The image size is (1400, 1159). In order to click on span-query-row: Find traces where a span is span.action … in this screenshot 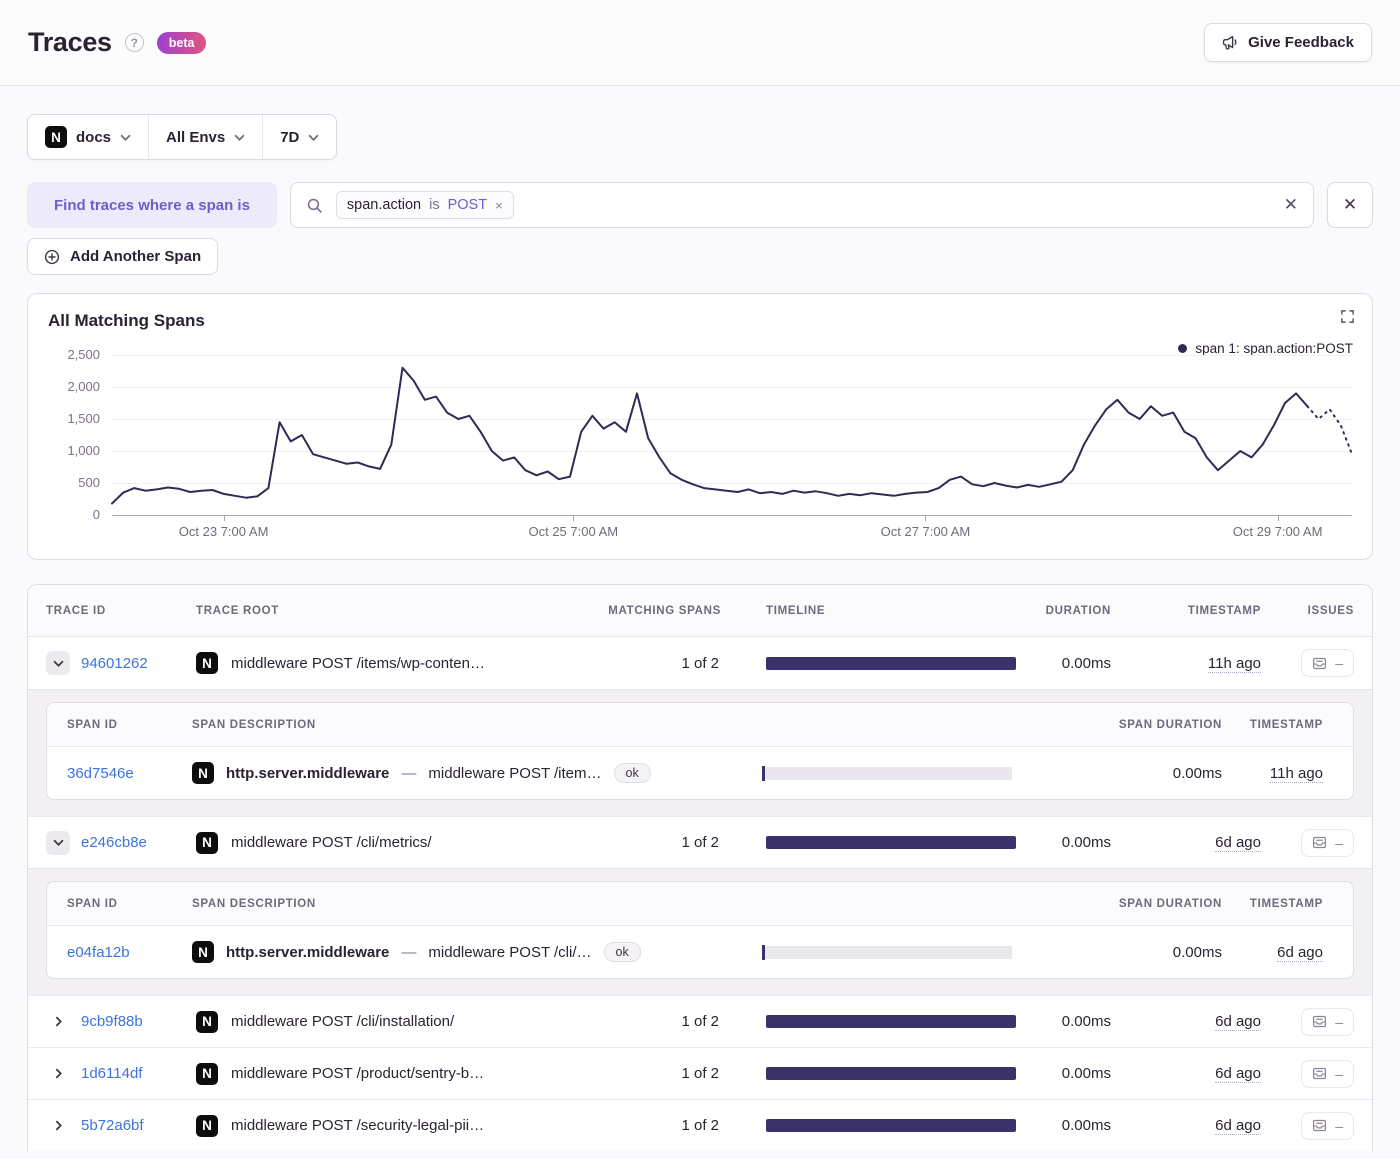, I will do `click(700, 205)`.